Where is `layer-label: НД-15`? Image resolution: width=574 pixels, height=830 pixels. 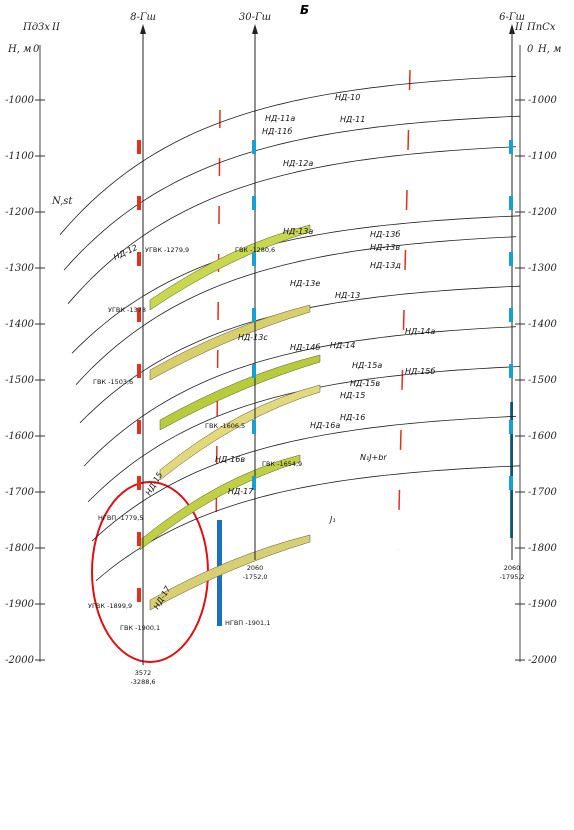 layer-label: НД-15 is located at coordinates (352, 395).